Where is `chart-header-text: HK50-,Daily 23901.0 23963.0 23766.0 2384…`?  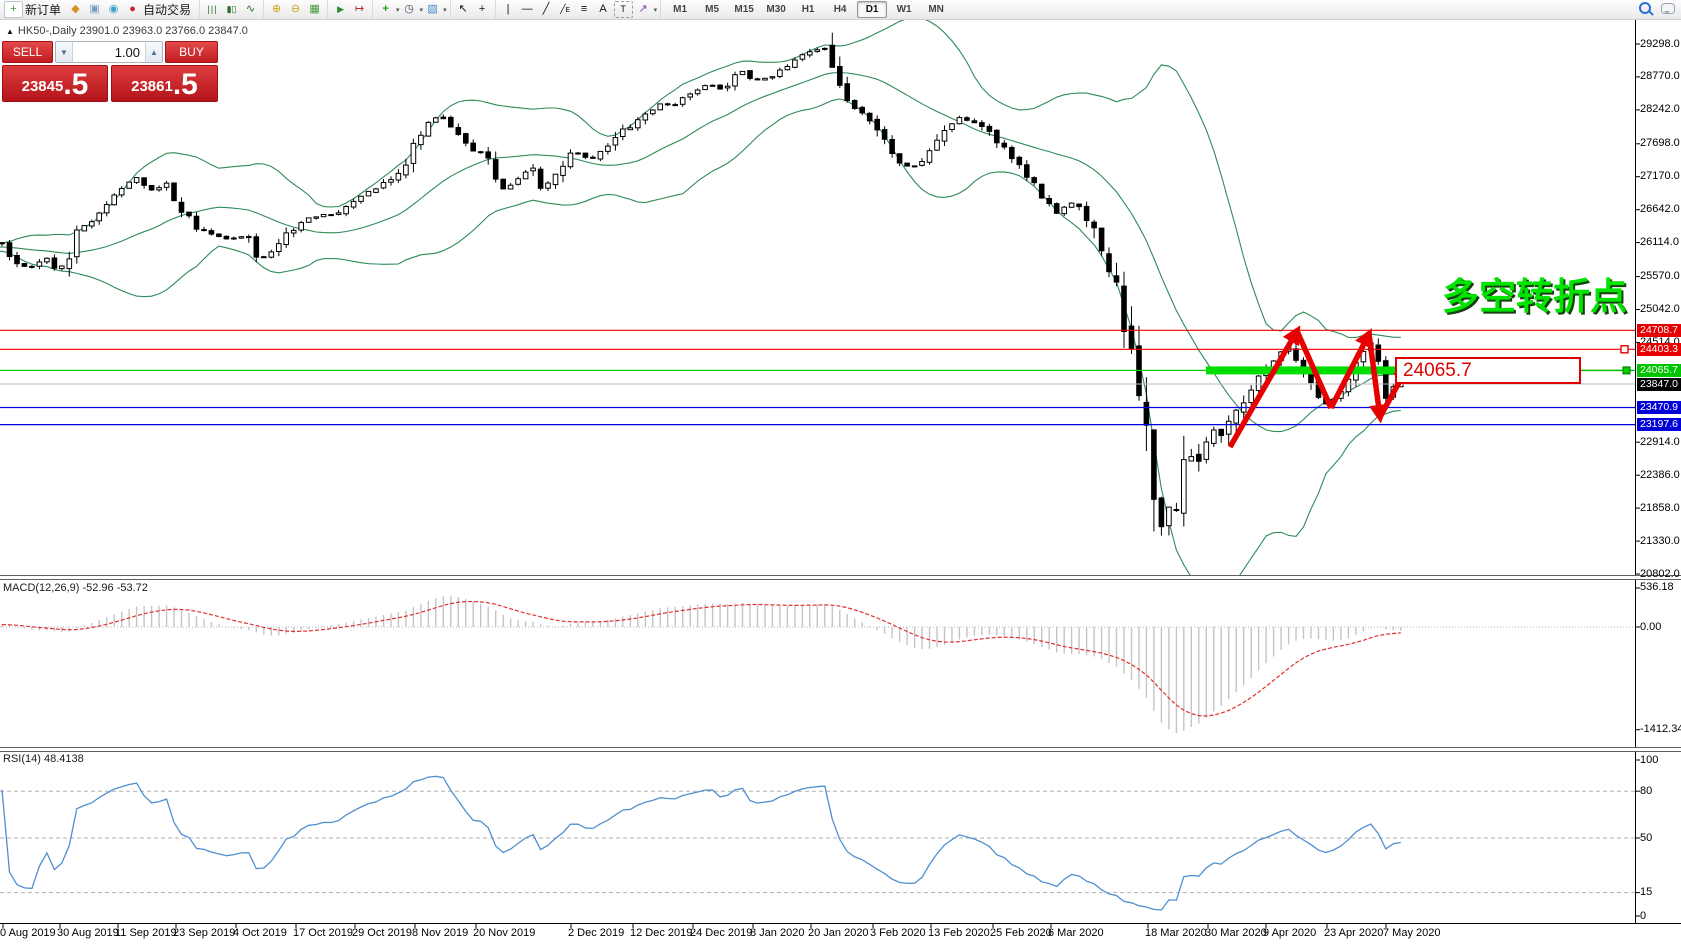 chart-header-text: HK50-,Daily 23901.0 23963.0 23766.0 2384… is located at coordinates (132, 31).